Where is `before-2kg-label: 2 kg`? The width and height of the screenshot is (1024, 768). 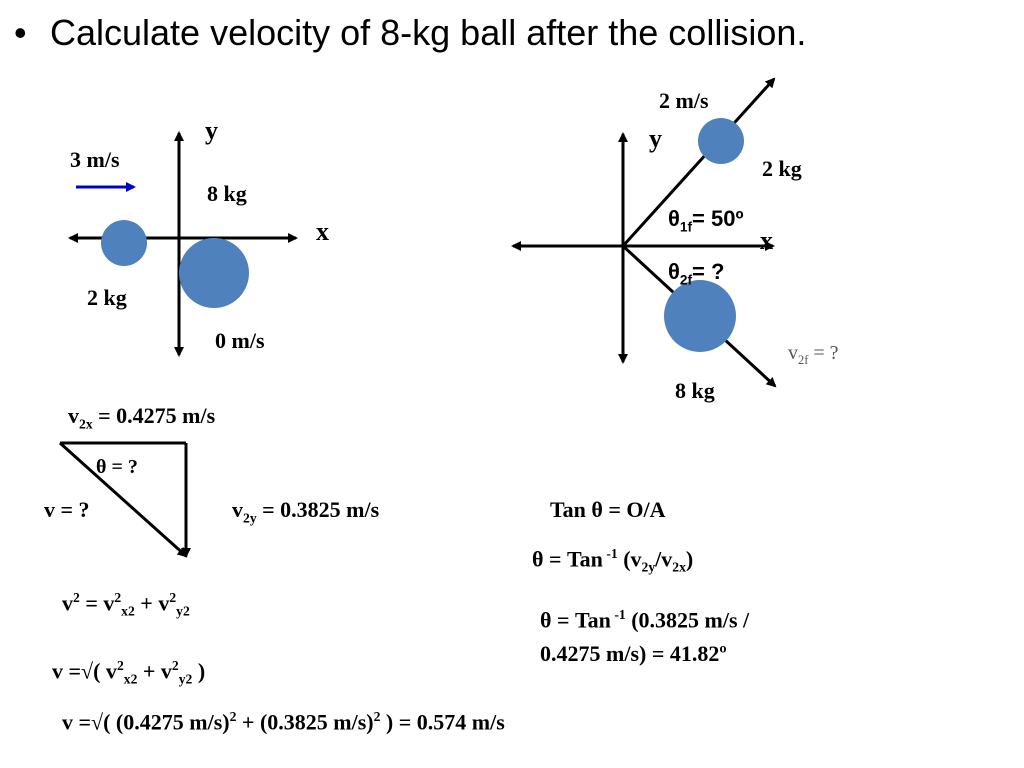
before-2kg-label: 2 kg is located at coordinates (107, 297).